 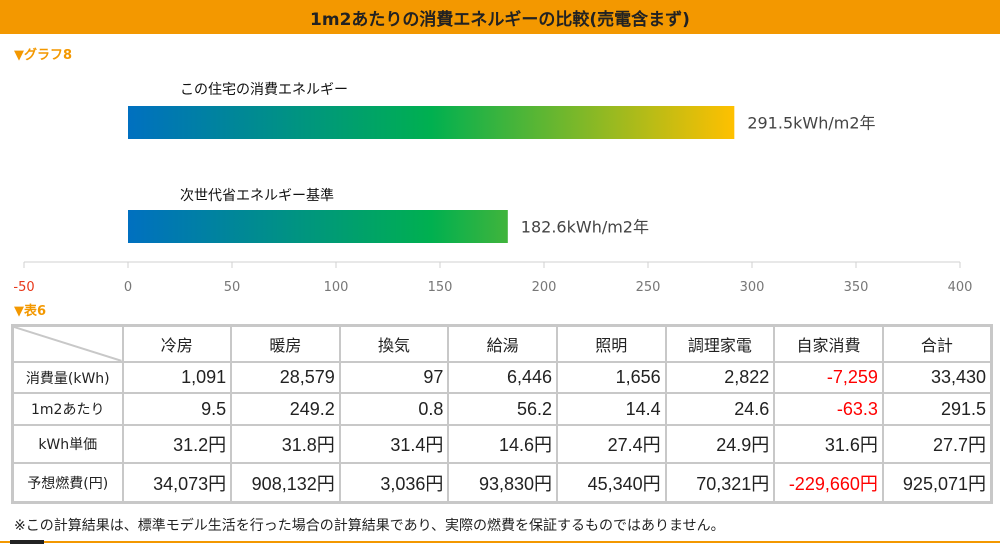 What do you see at coordinates (720, 483) in the screenshot?
I see `table-cell: 70,321円` at bounding box center [720, 483].